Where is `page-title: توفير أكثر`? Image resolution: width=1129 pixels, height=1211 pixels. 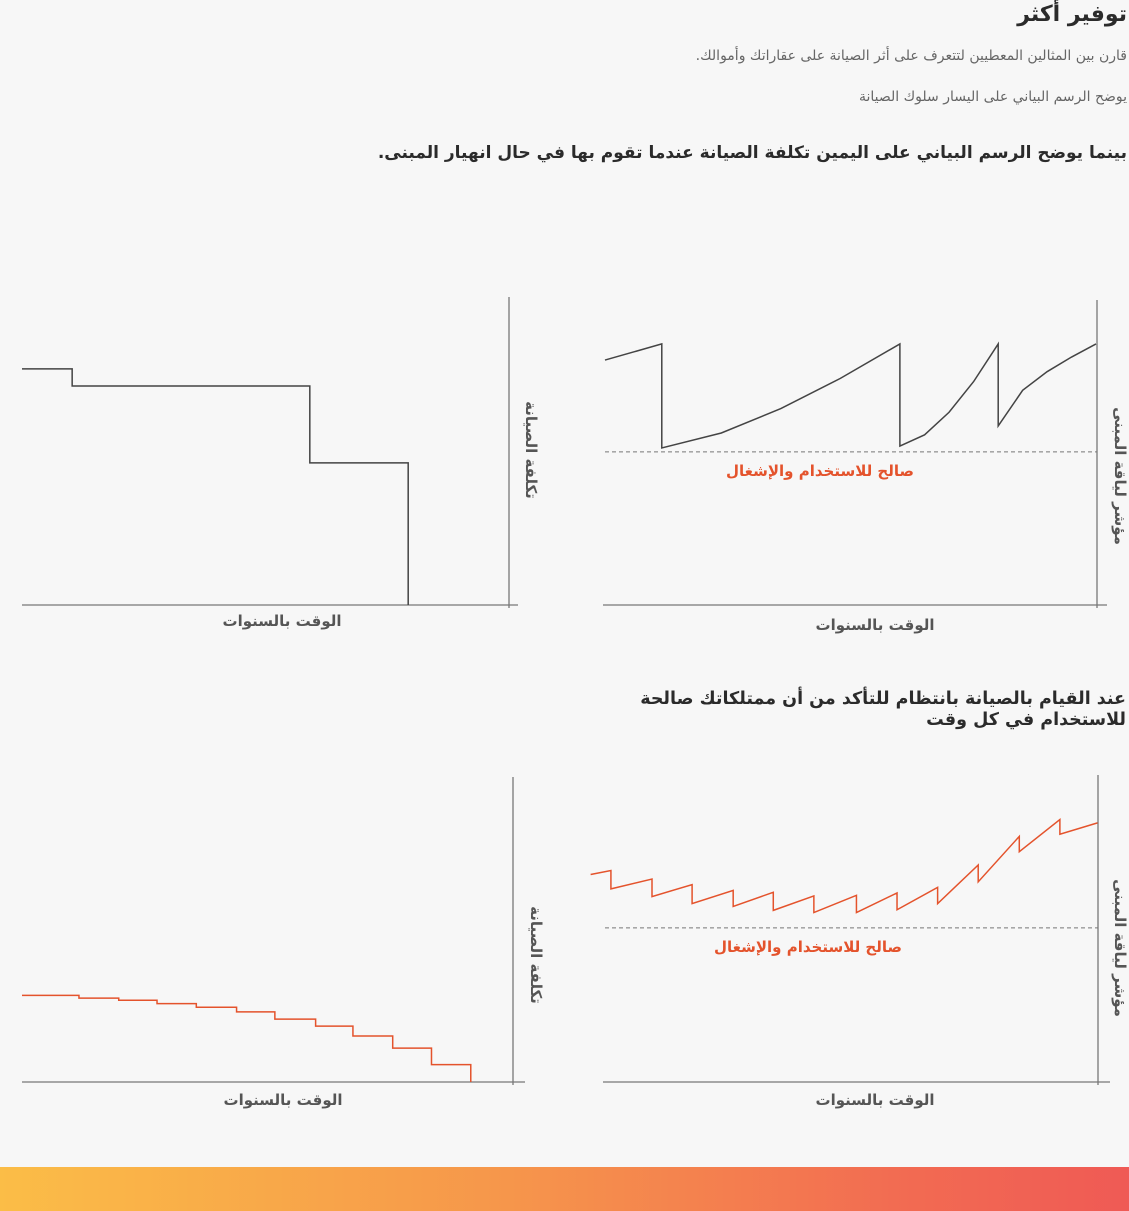 page-title: توفير أكثر is located at coordinates (1072, 14).